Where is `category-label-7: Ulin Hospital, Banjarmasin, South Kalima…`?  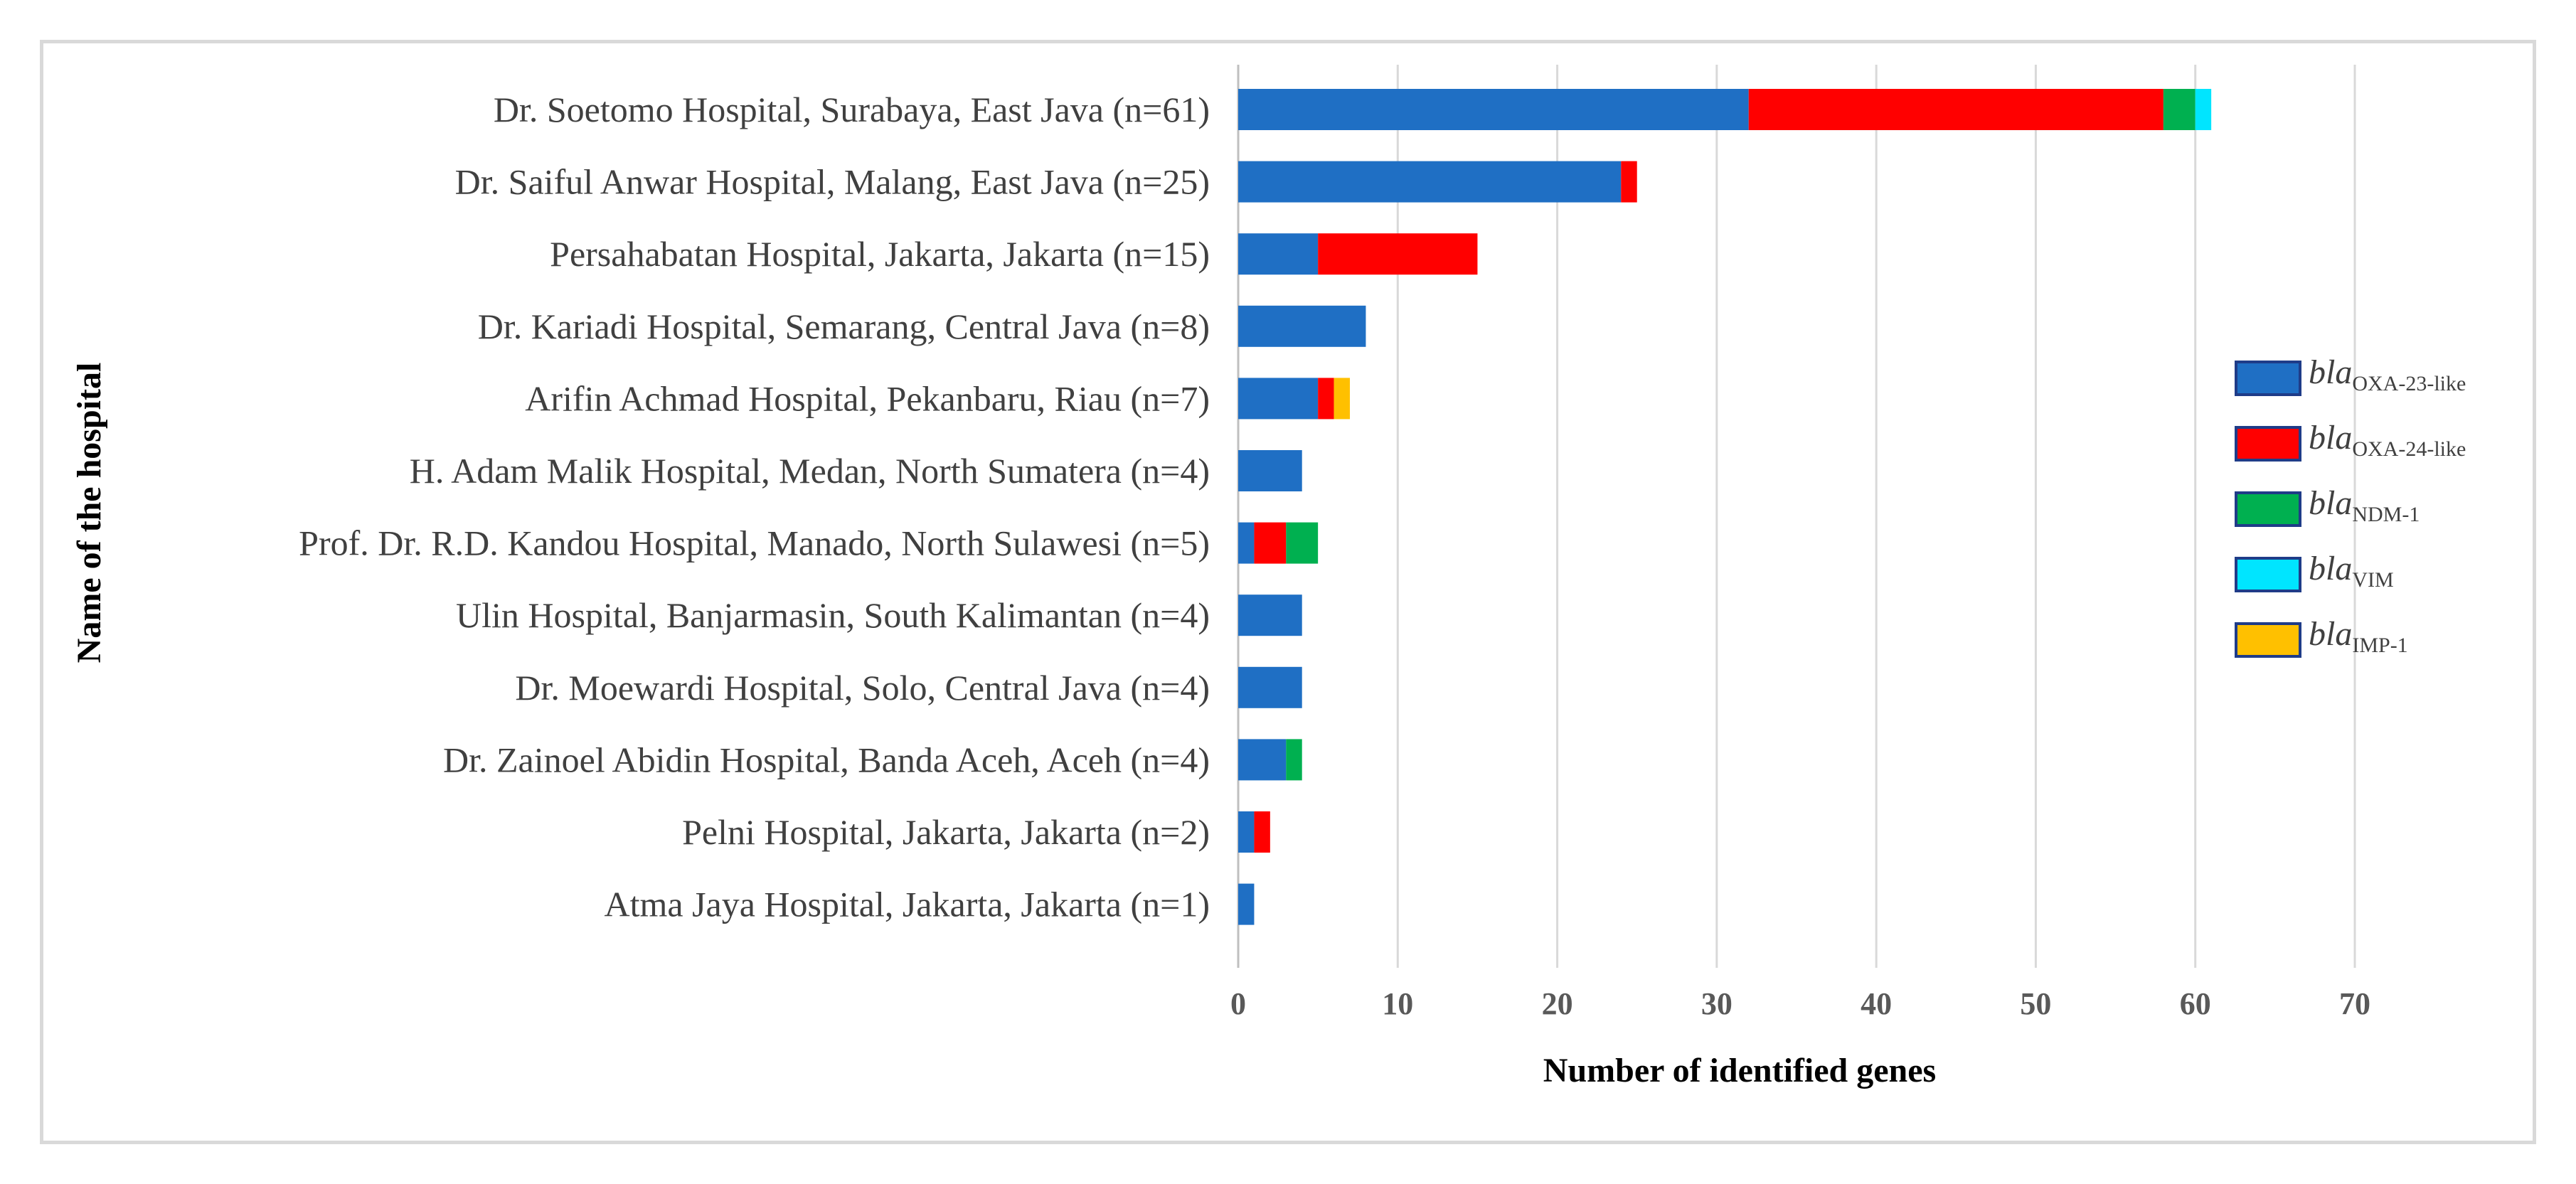
category-label-7: Ulin Hospital, Banjarmasin, South Kalima… is located at coordinates (833, 615).